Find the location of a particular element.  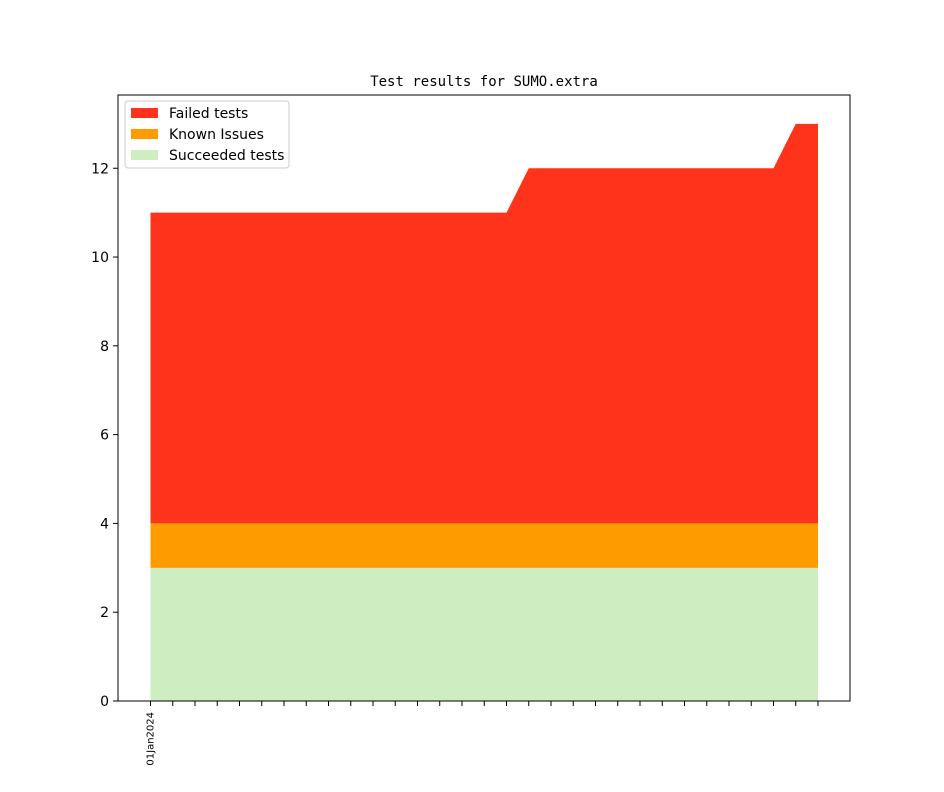

legend-frame is located at coordinates (207, 134).